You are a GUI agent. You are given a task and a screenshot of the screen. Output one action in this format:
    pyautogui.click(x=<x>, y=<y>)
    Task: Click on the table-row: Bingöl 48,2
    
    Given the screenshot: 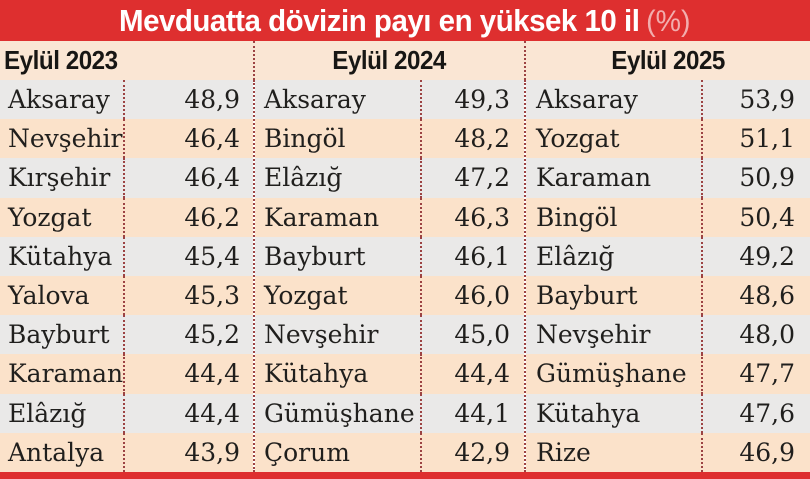 What is the action you would take?
    pyautogui.click(x=389, y=139)
    